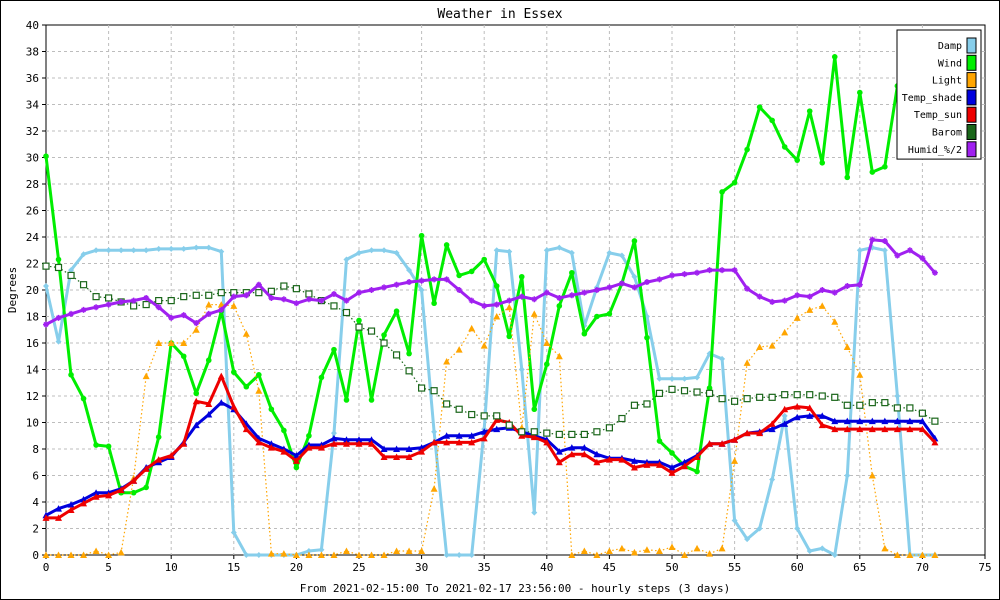 The width and height of the screenshot is (1000, 600). Describe the element at coordinates (358, 567) in the screenshot. I see `x-tick-label: 25` at that location.